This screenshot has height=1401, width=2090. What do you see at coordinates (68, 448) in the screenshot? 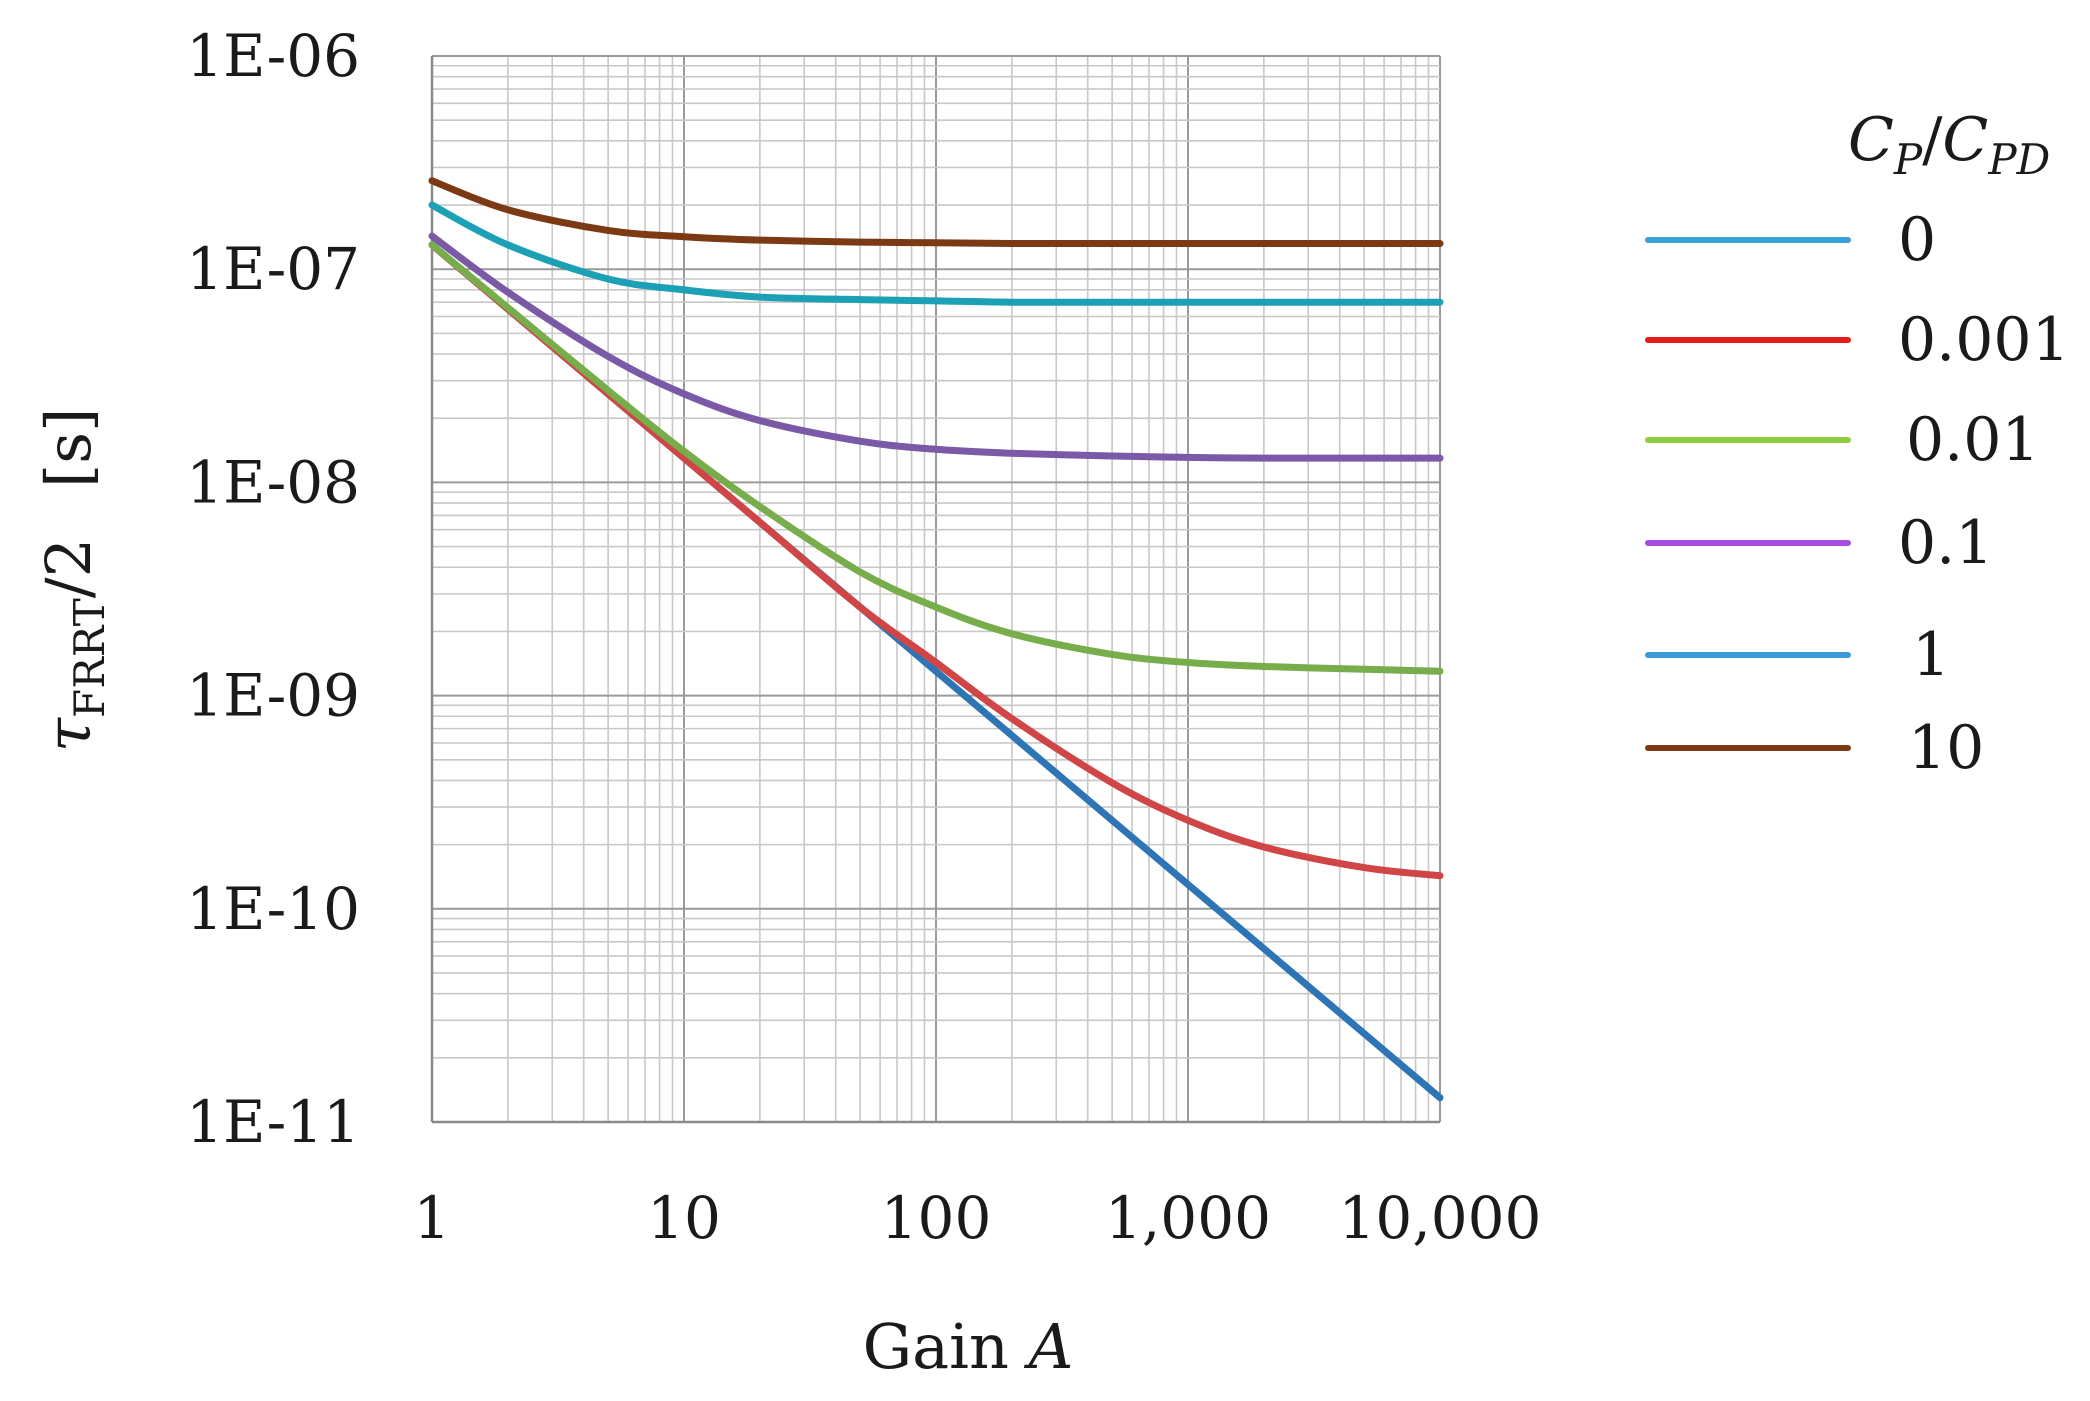
I see `y-axis-unit: [s]` at bounding box center [68, 448].